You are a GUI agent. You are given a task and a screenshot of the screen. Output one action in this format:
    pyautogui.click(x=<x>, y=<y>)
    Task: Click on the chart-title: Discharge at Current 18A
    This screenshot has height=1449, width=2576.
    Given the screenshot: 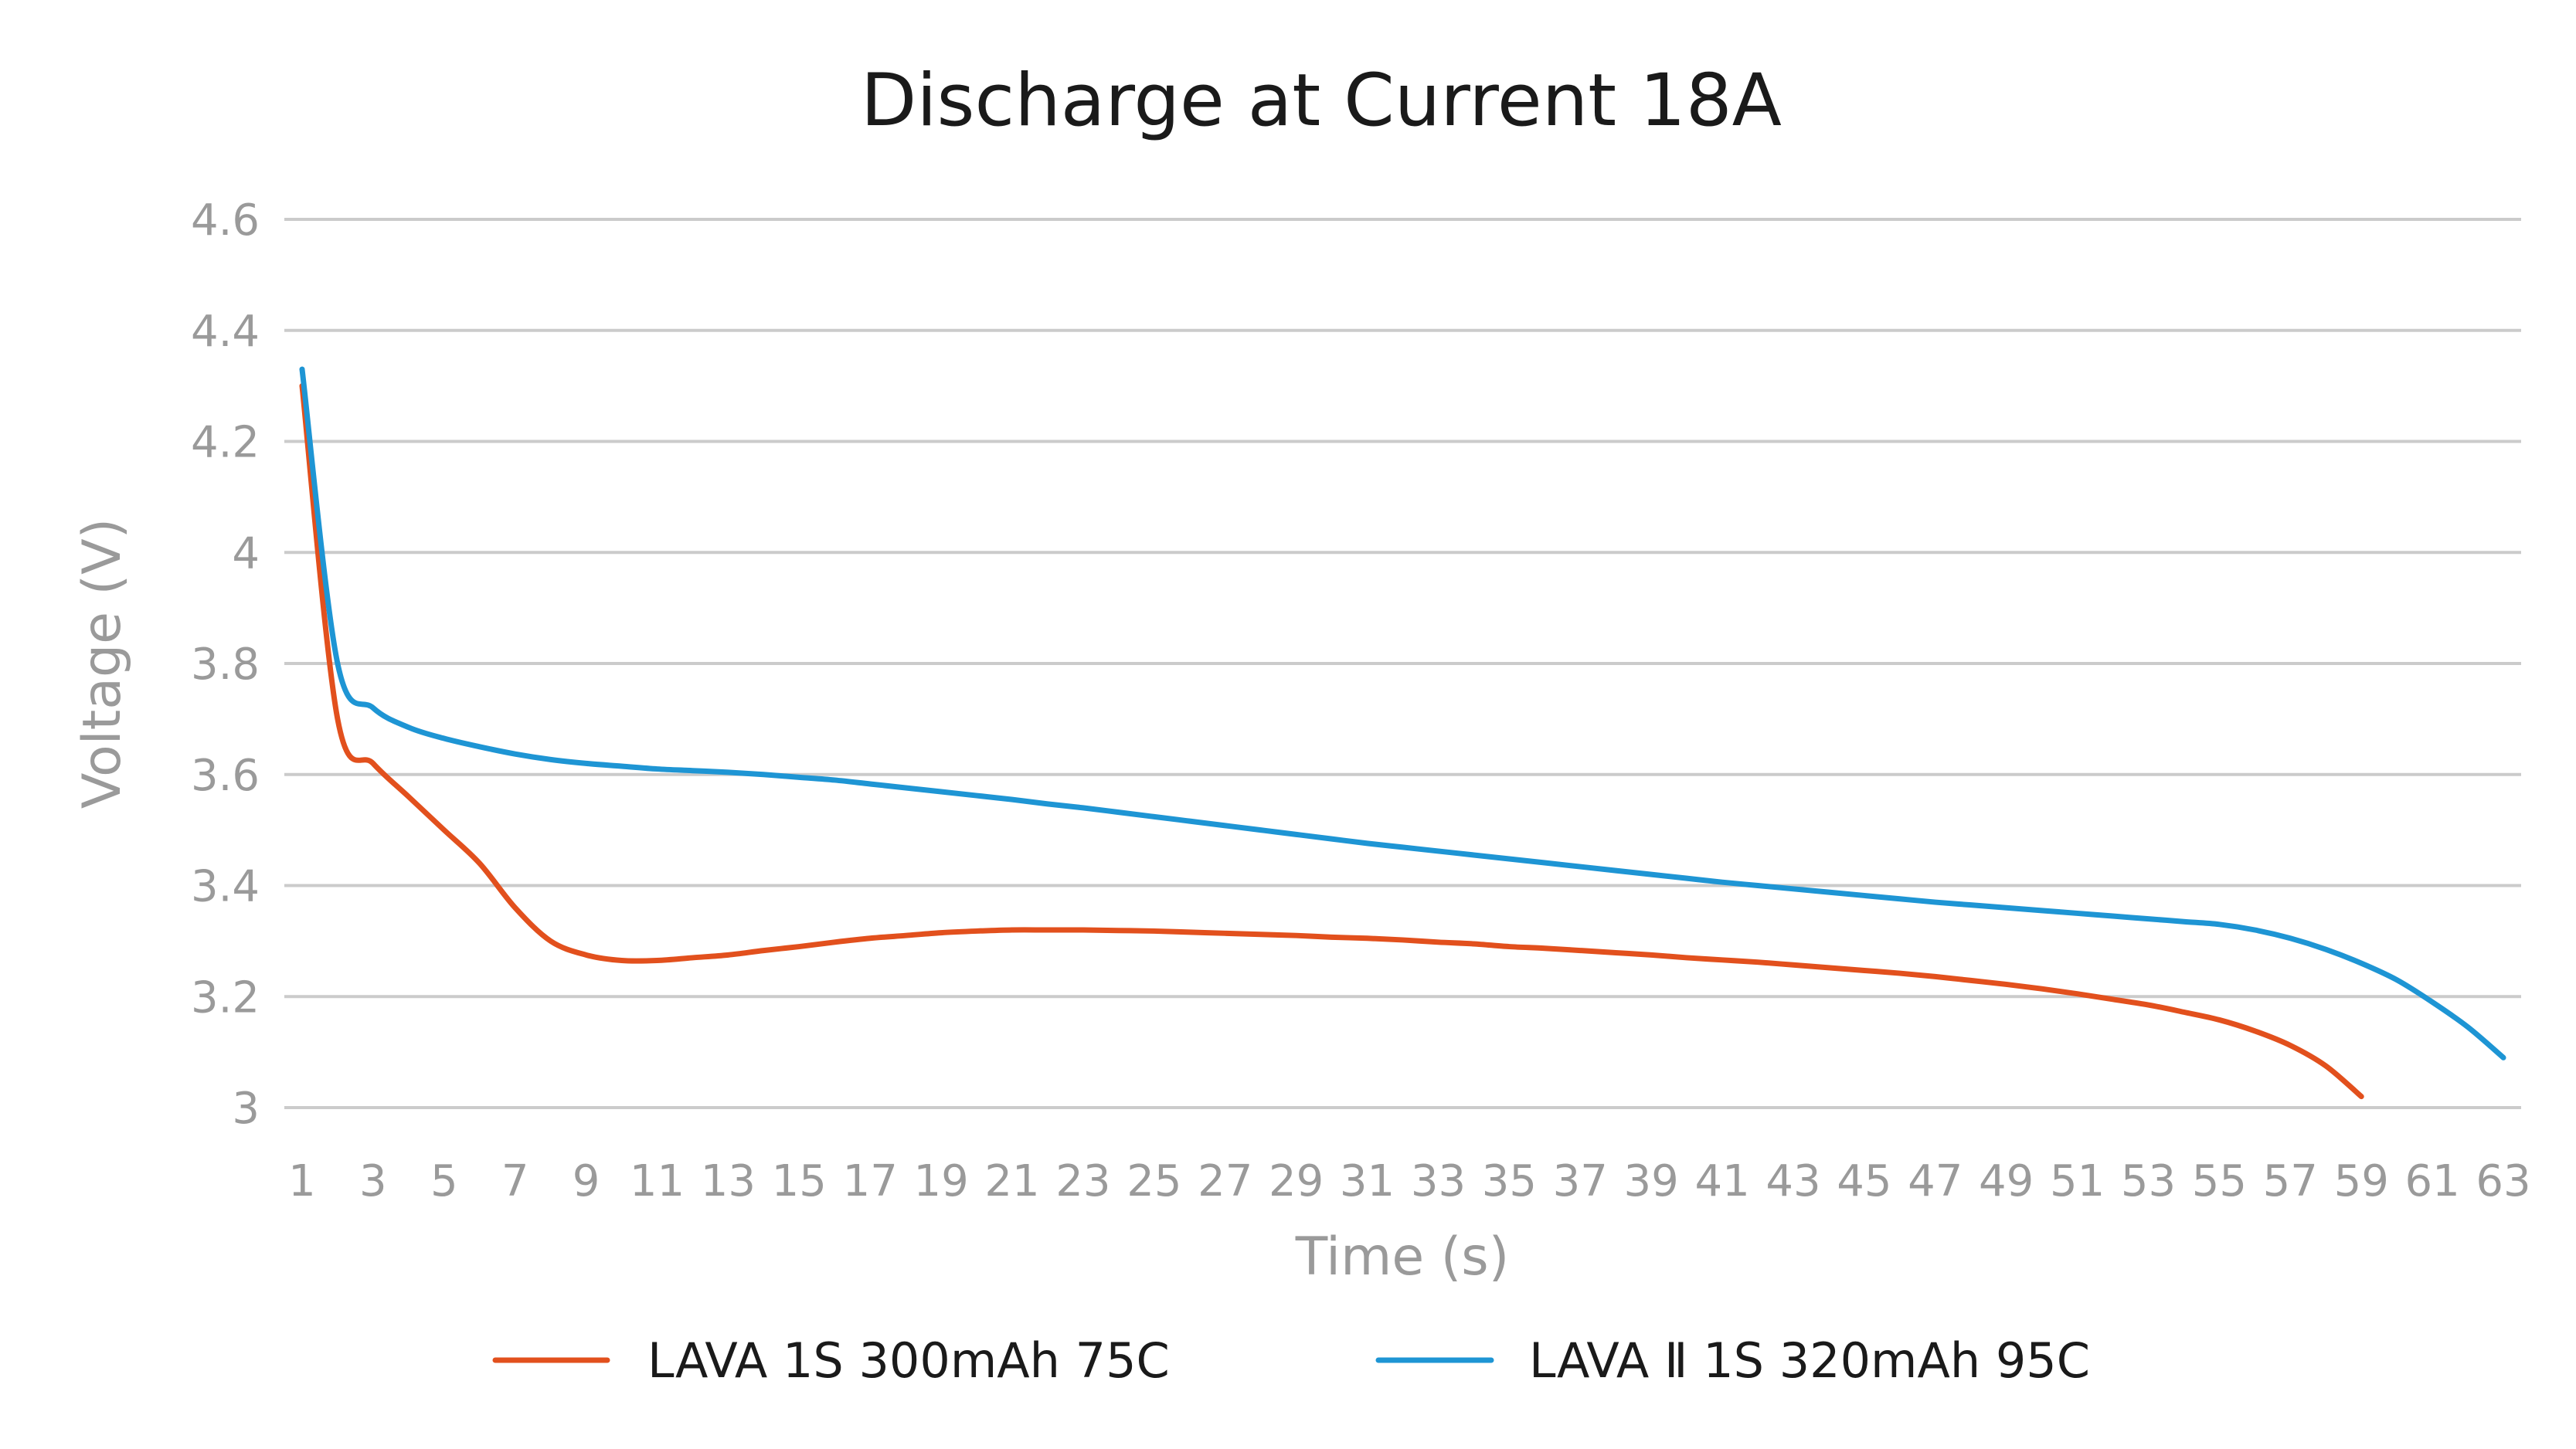 What is the action you would take?
    pyautogui.click(x=1321, y=101)
    